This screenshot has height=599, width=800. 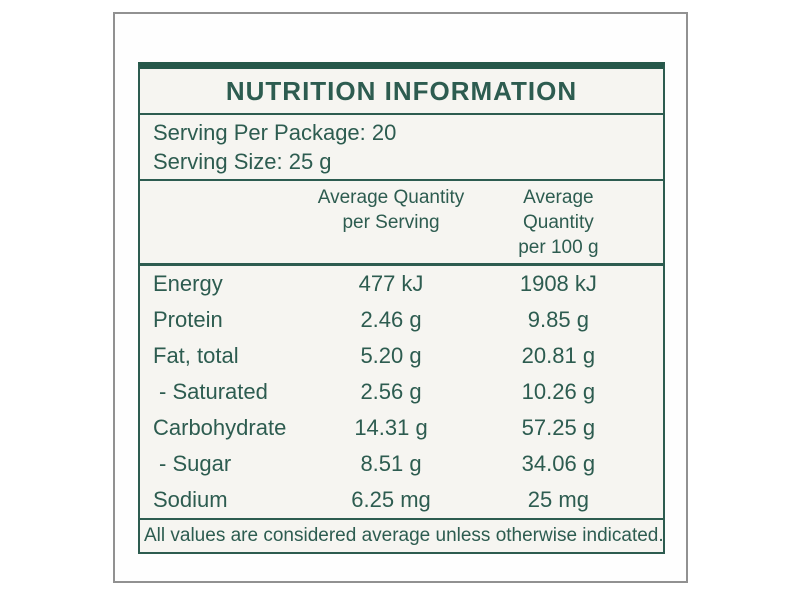 I want to click on value-per-100g: 9.85 g, so click(x=558, y=319).